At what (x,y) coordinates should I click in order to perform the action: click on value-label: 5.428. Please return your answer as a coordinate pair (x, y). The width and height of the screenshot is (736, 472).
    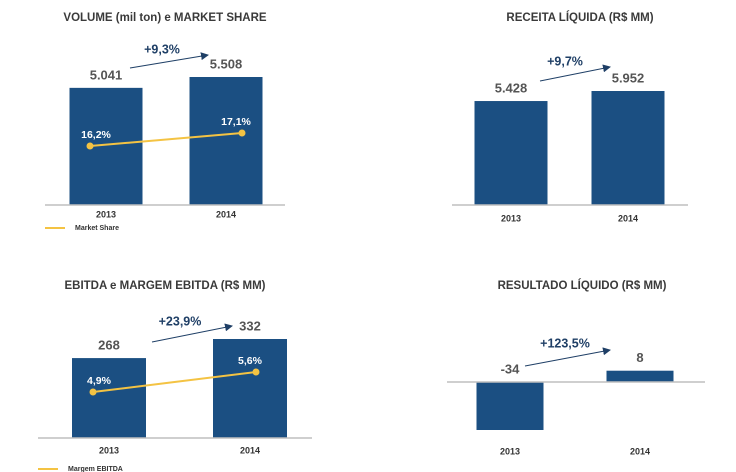
    Looking at the image, I should click on (511, 87).